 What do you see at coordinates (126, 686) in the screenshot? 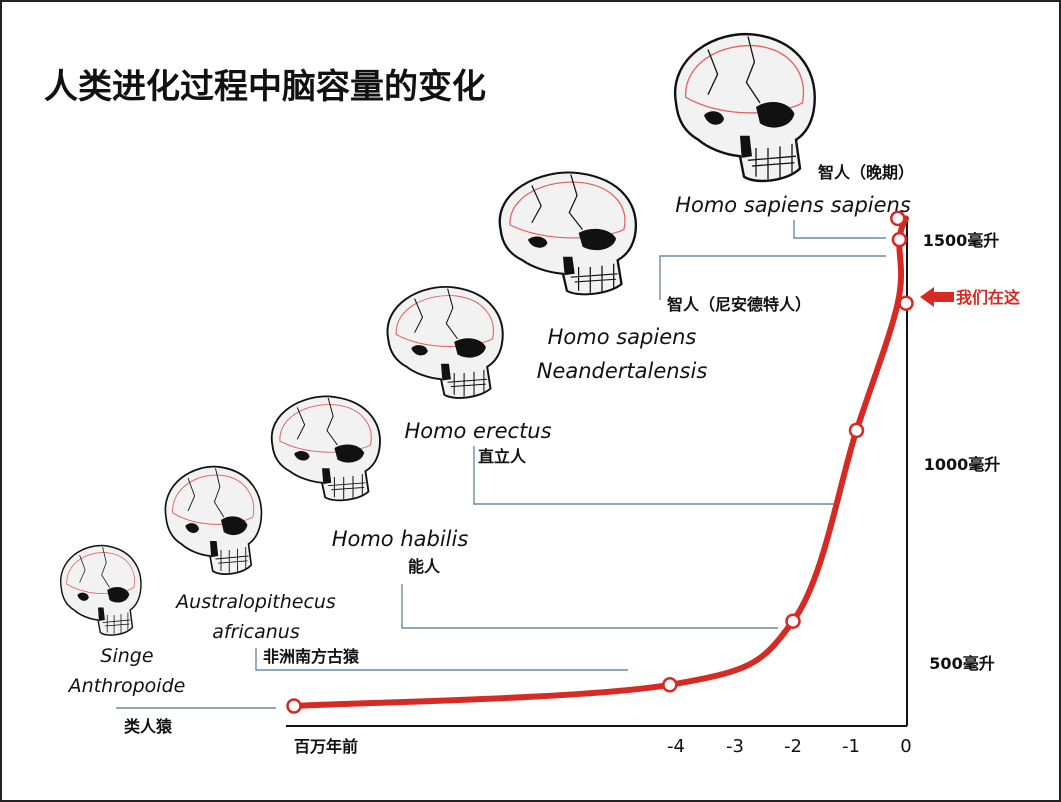
I see `species-latin-singe-line2: Anthropoide` at bounding box center [126, 686].